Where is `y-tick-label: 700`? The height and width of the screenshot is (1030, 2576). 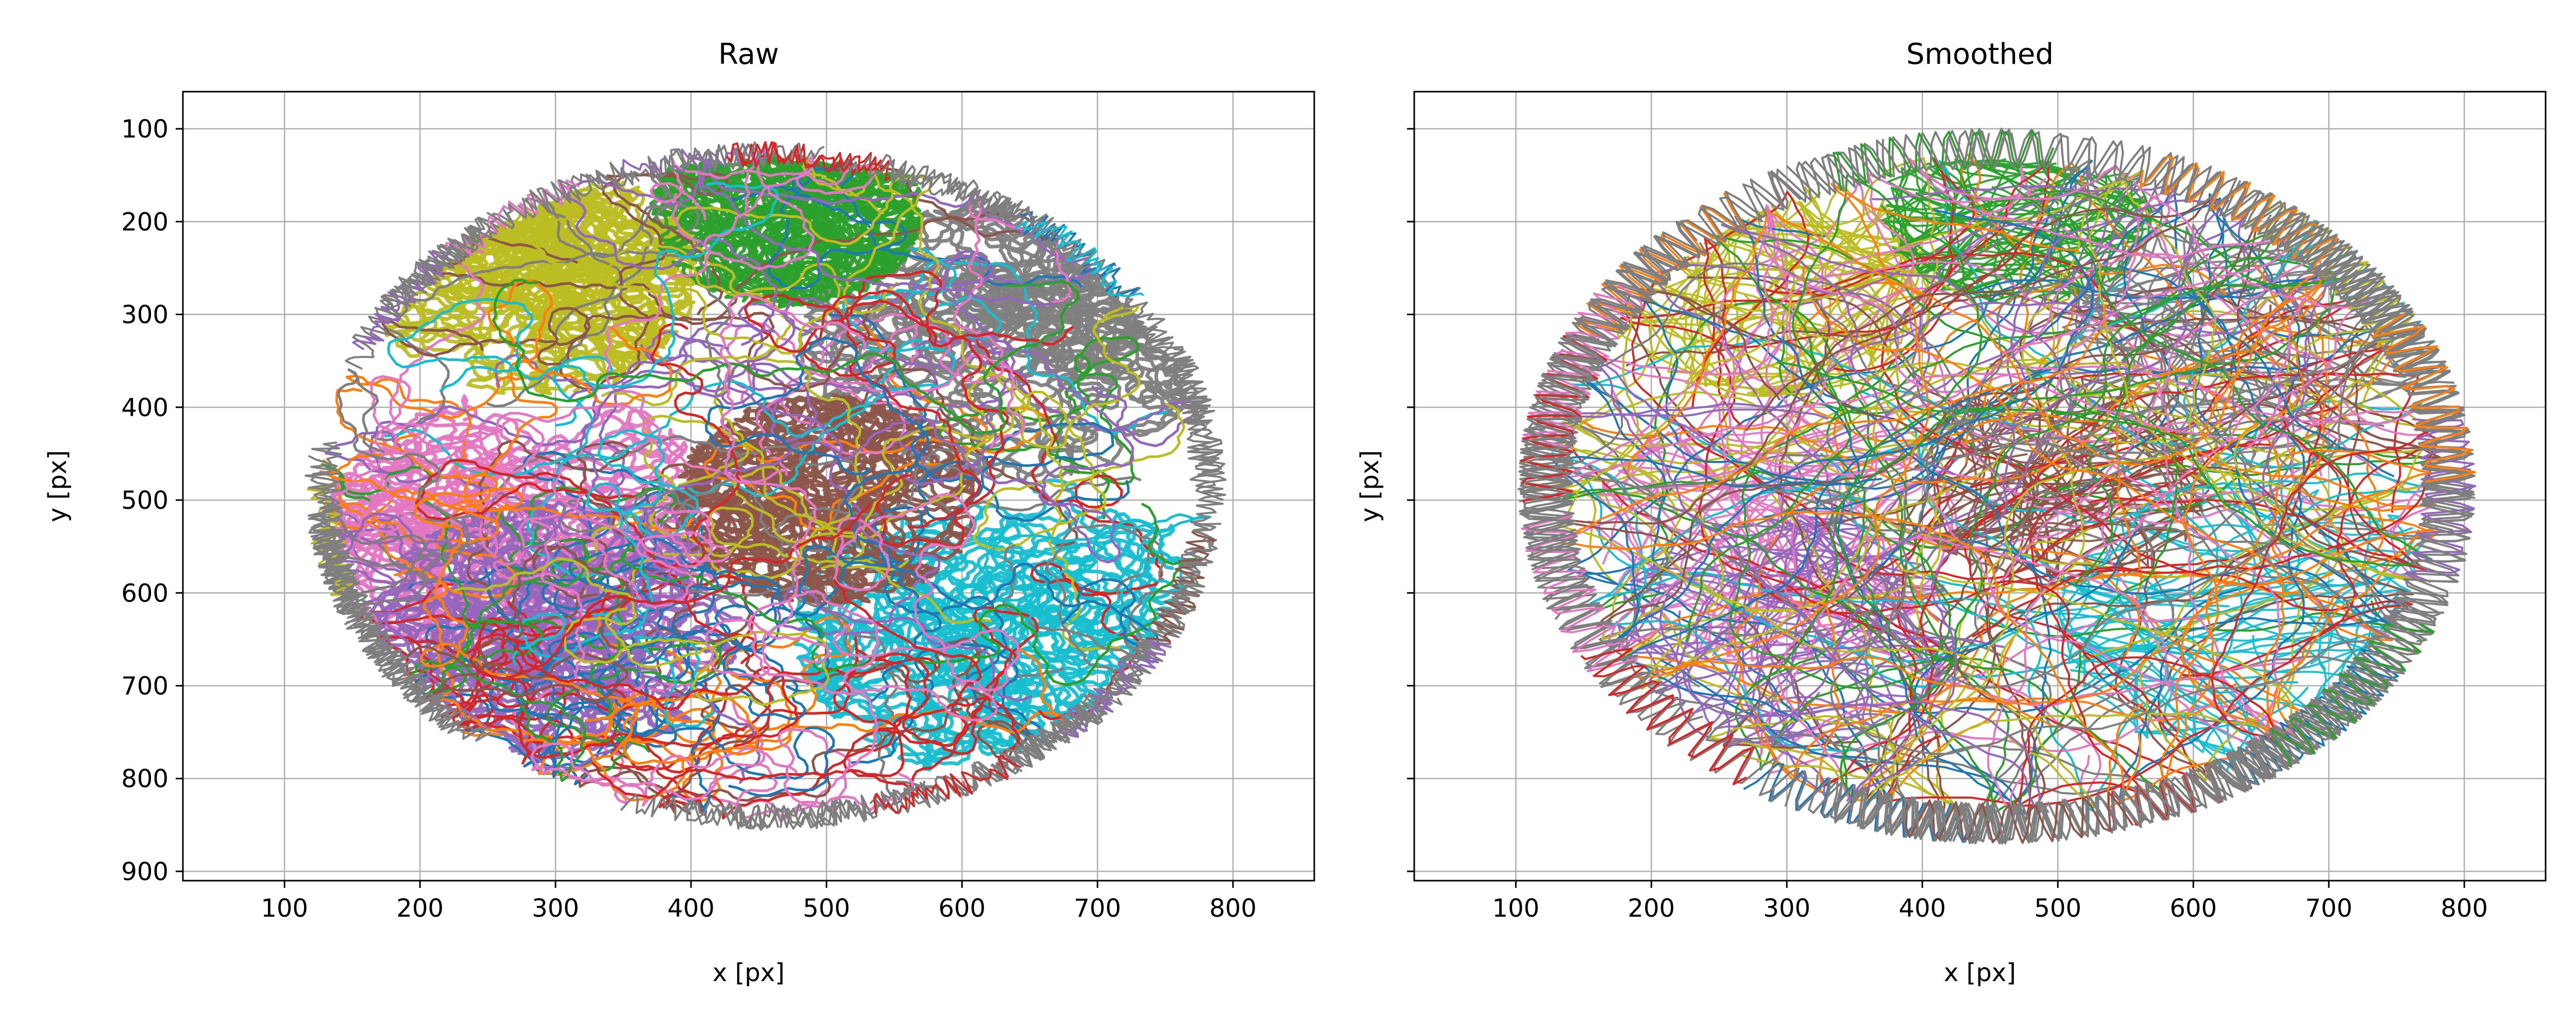 y-tick-label: 700 is located at coordinates (144, 686).